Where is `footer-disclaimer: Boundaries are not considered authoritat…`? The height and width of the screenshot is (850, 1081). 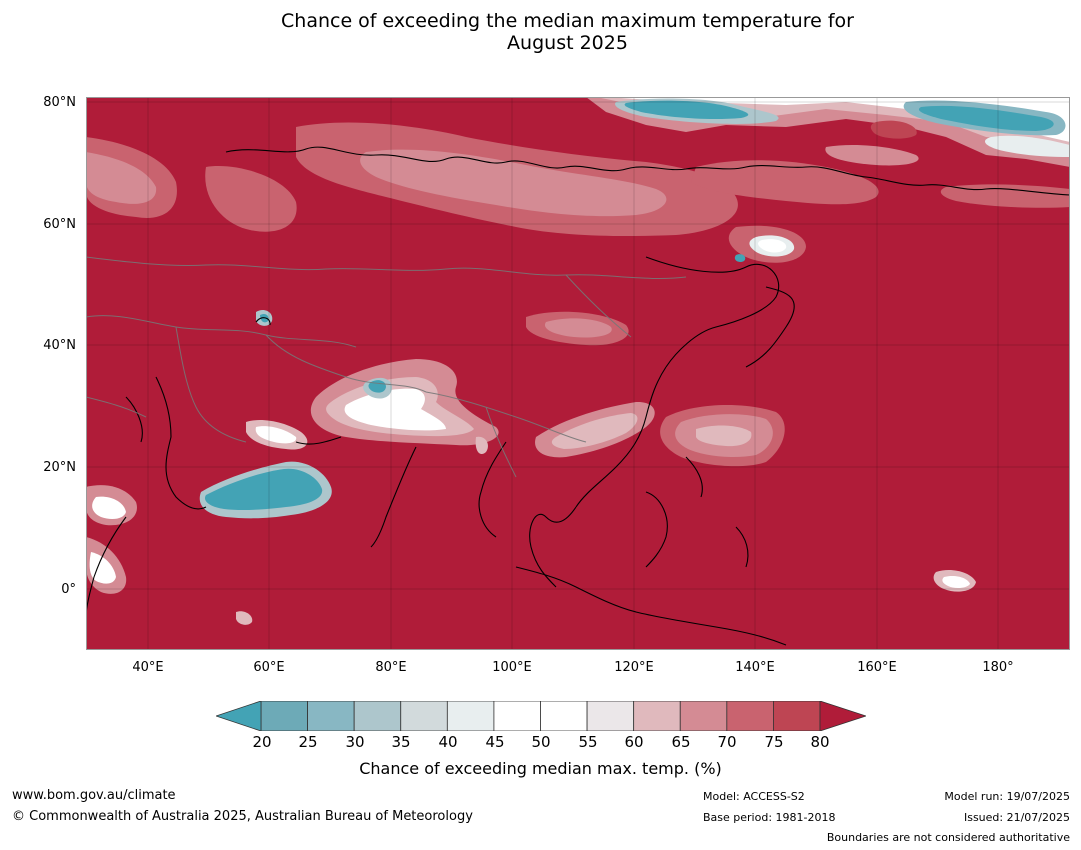
footer-disclaimer: Boundaries are not considered authoritat… is located at coordinates (948, 837).